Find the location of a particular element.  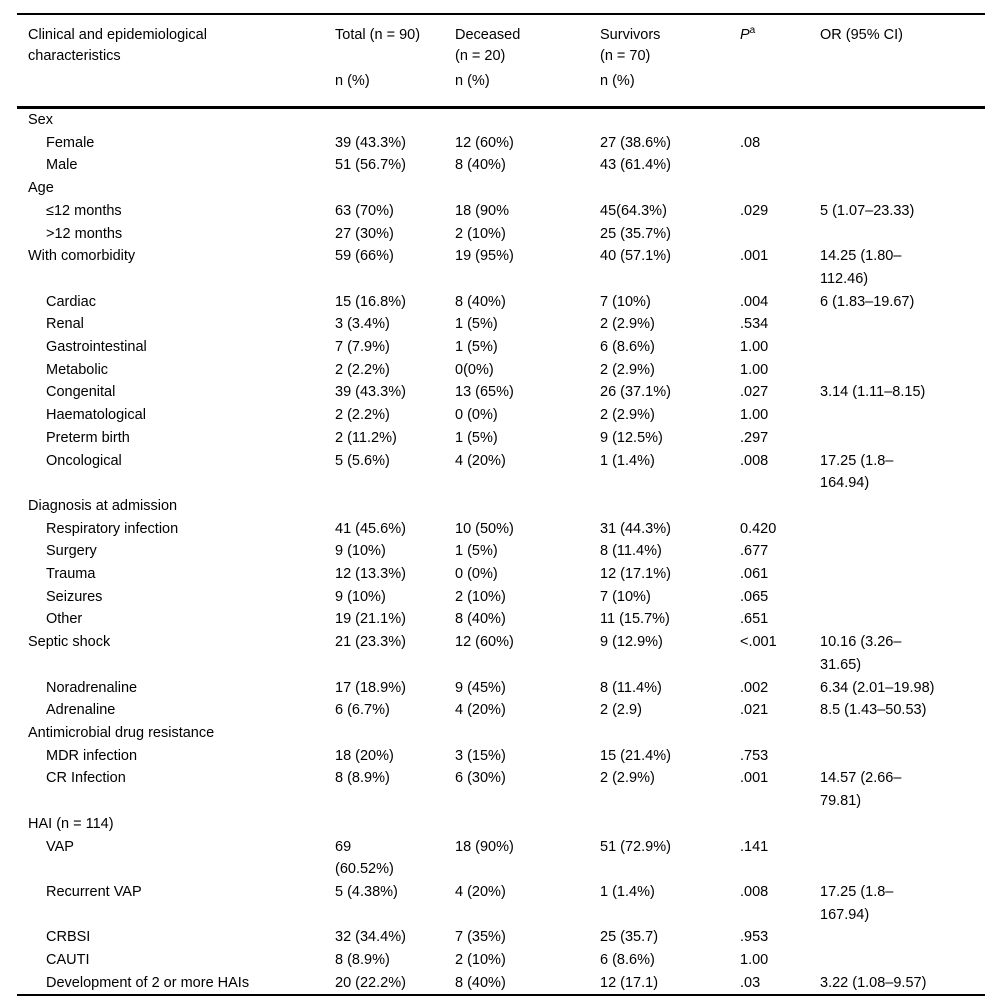

table-row: HAI (n = 114) is located at coordinates (501, 824).